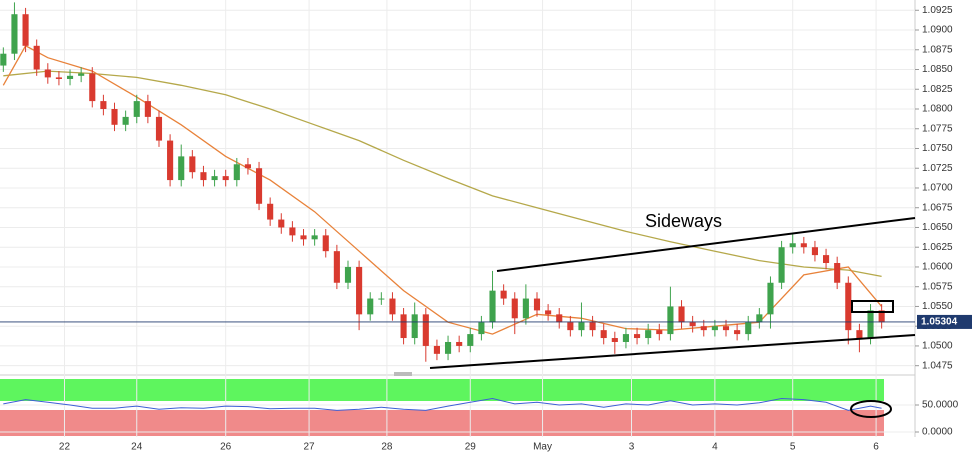 The width and height of the screenshot is (975, 455). I want to click on y-tick-label: 1.0725, so click(937, 168).